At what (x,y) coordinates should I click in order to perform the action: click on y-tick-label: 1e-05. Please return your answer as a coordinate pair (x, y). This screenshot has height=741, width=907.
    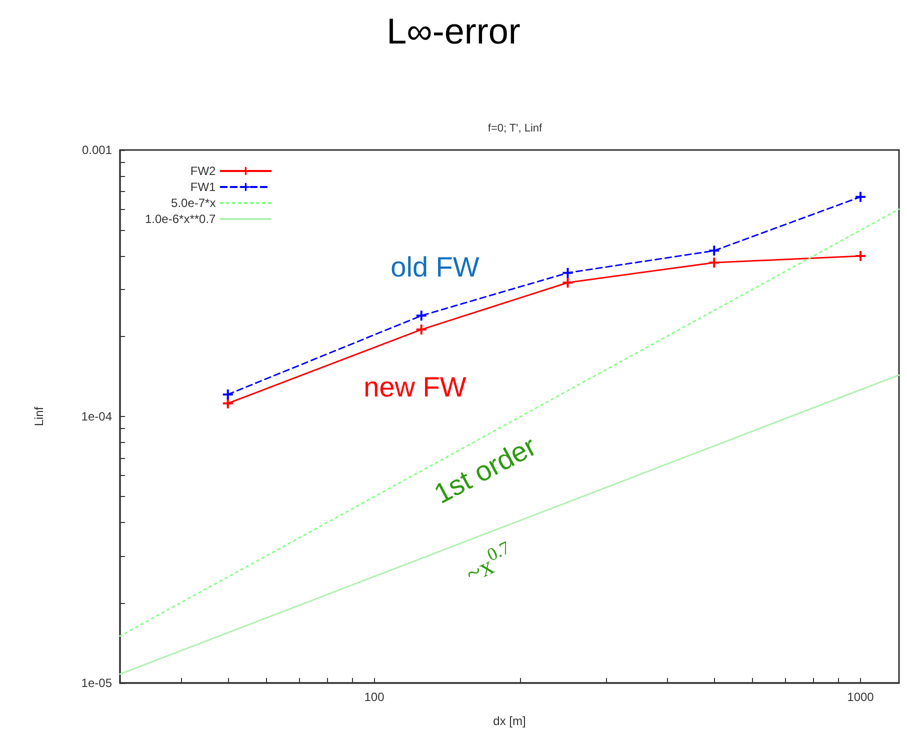
    Looking at the image, I should click on (96, 683).